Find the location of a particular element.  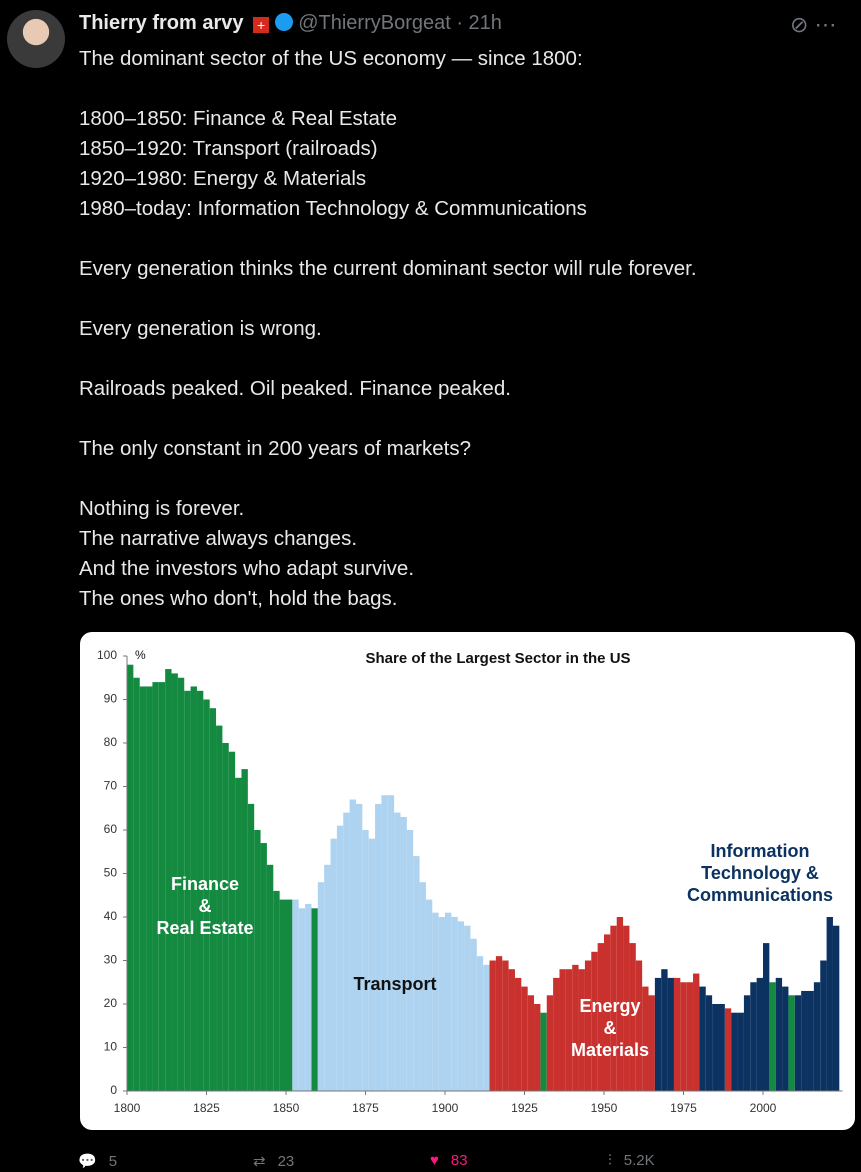

x-tick-label: 1975 is located at coordinates (683, 1108).